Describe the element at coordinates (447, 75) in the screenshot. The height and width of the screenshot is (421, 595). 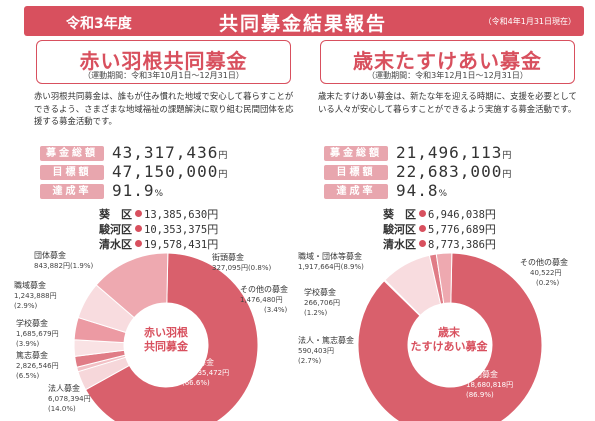
I see `campaign-period: （運動期間：令和3年12月1日〜12月31日）` at that location.